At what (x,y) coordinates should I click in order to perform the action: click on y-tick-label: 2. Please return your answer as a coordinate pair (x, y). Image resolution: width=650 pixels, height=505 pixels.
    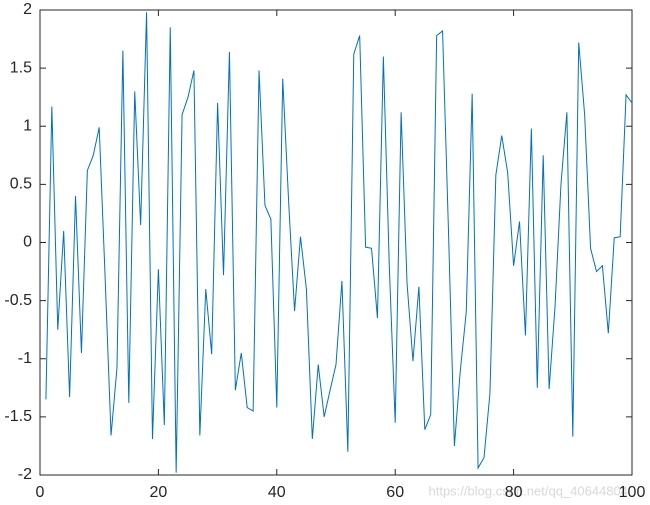
    Looking at the image, I should click on (27, 9).